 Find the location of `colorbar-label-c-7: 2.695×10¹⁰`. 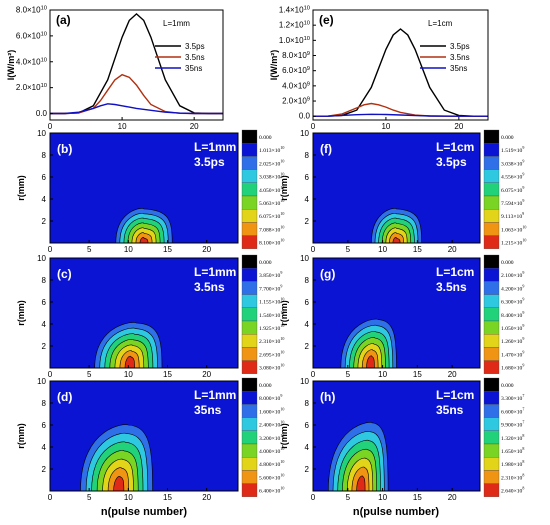

colorbar-label-c-7: 2.695×10¹⁰ is located at coordinates (271, 353).